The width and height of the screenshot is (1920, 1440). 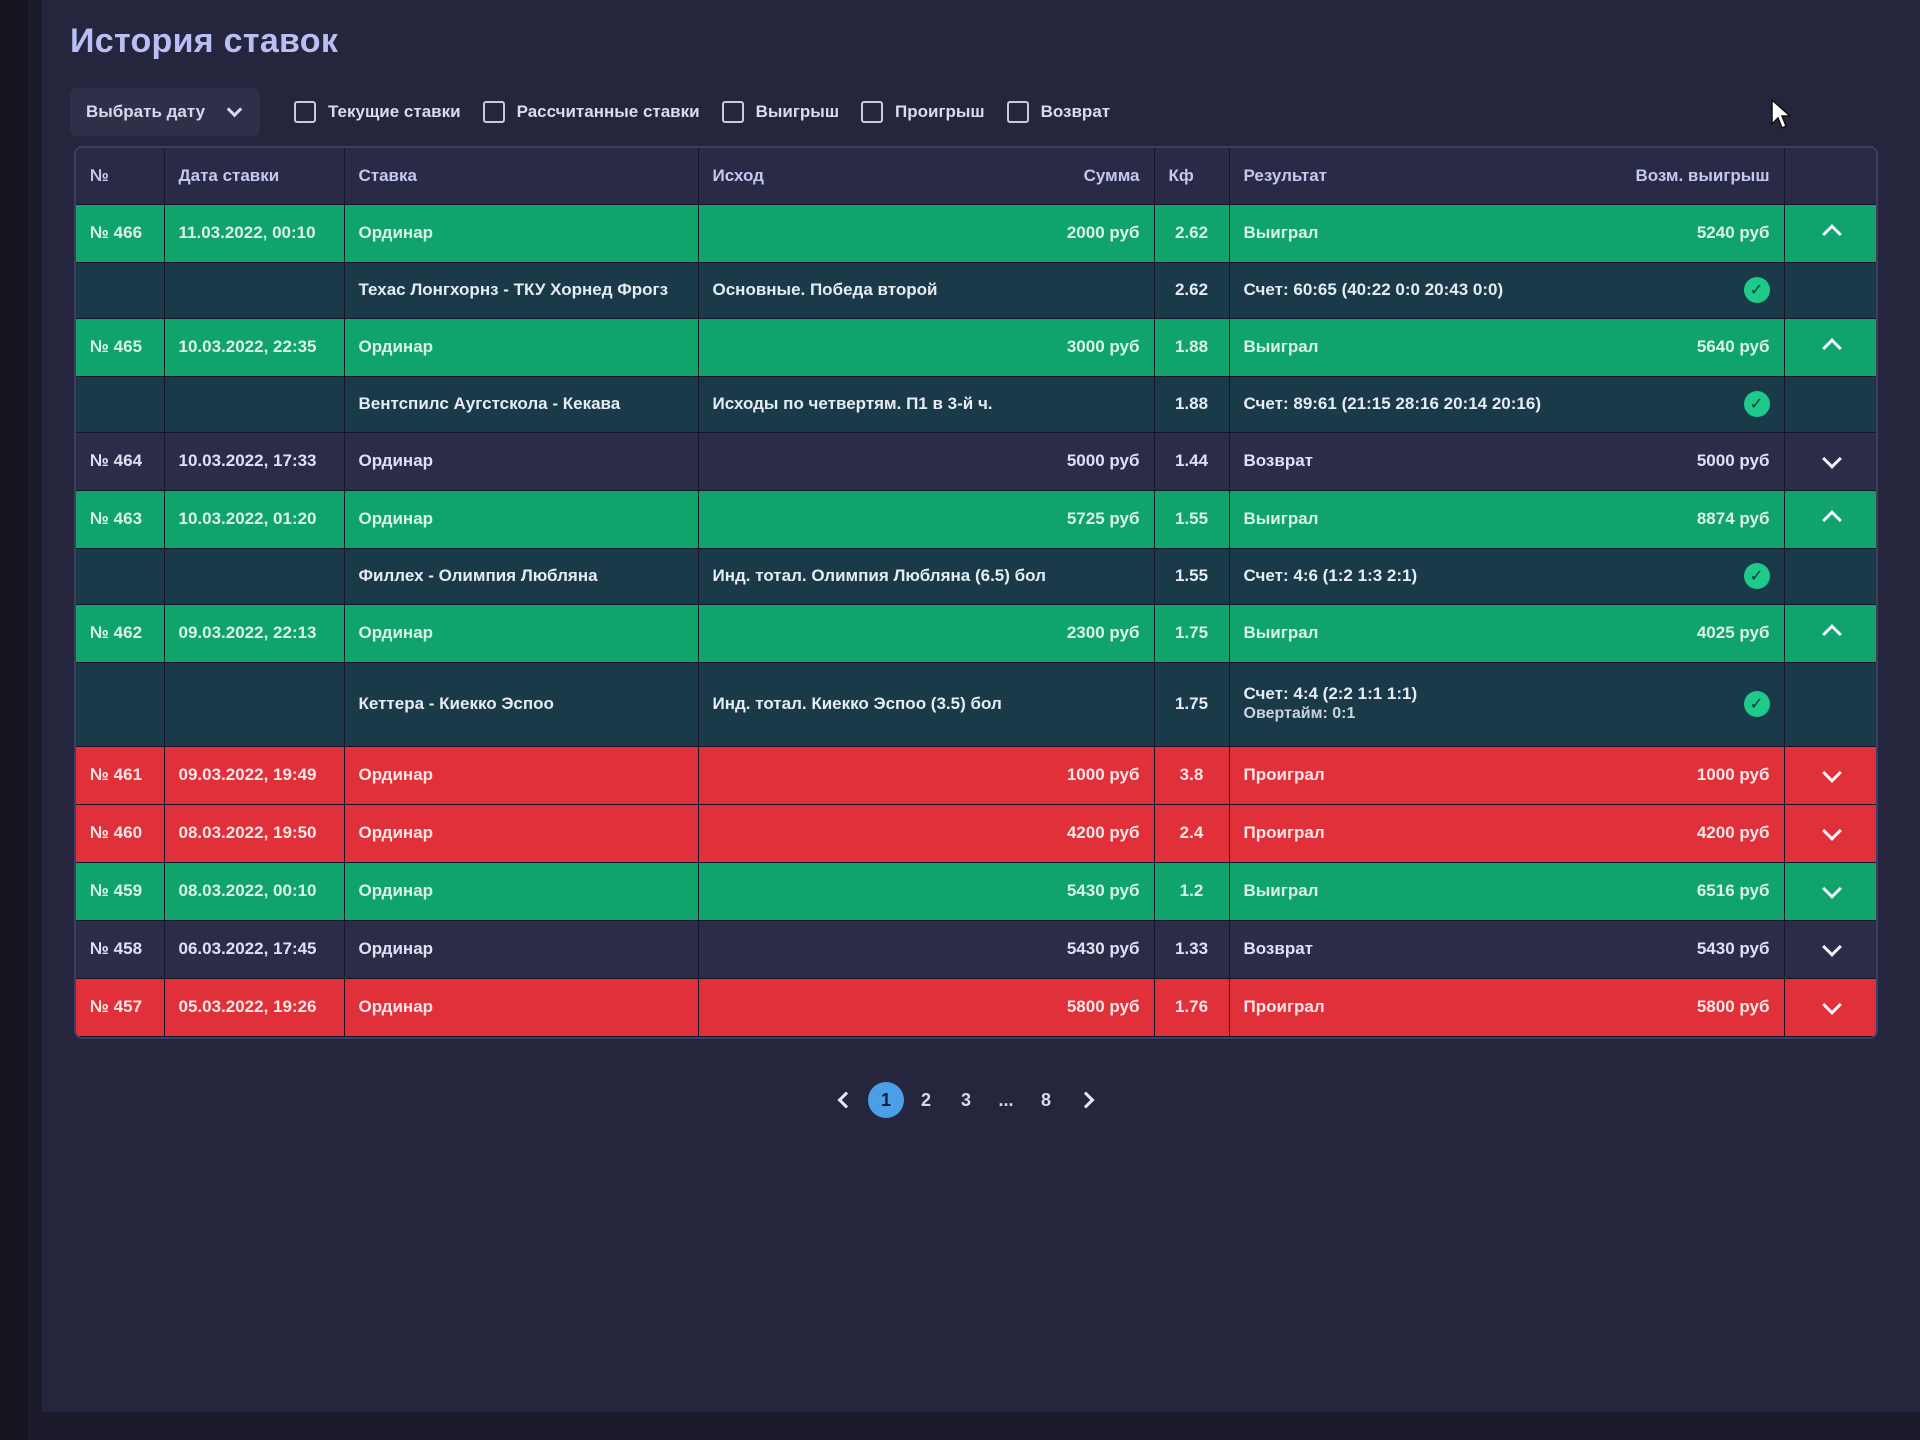 I want to click on bet-result-wrap: Возврат 5430 руб, so click(x=1507, y=949).